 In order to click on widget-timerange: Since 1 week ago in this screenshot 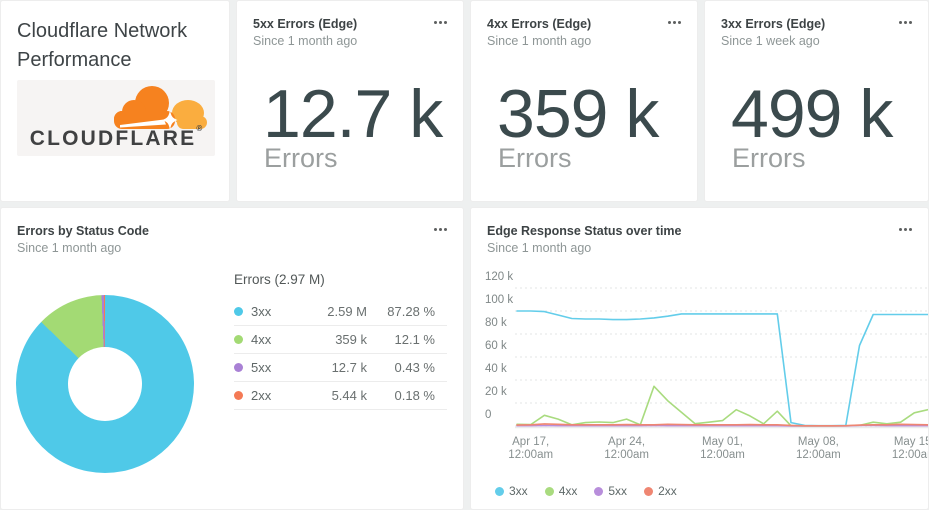, I will do `click(770, 41)`.